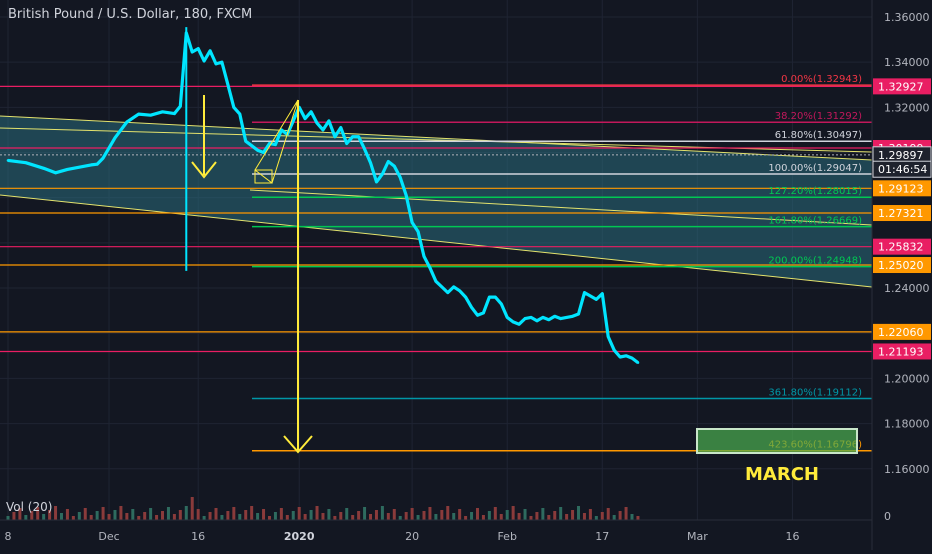 Image resolution: width=932 pixels, height=554 pixels. Describe the element at coordinates (907, 62) in the screenshot. I see `y-tick-1: 1.34000` at that location.